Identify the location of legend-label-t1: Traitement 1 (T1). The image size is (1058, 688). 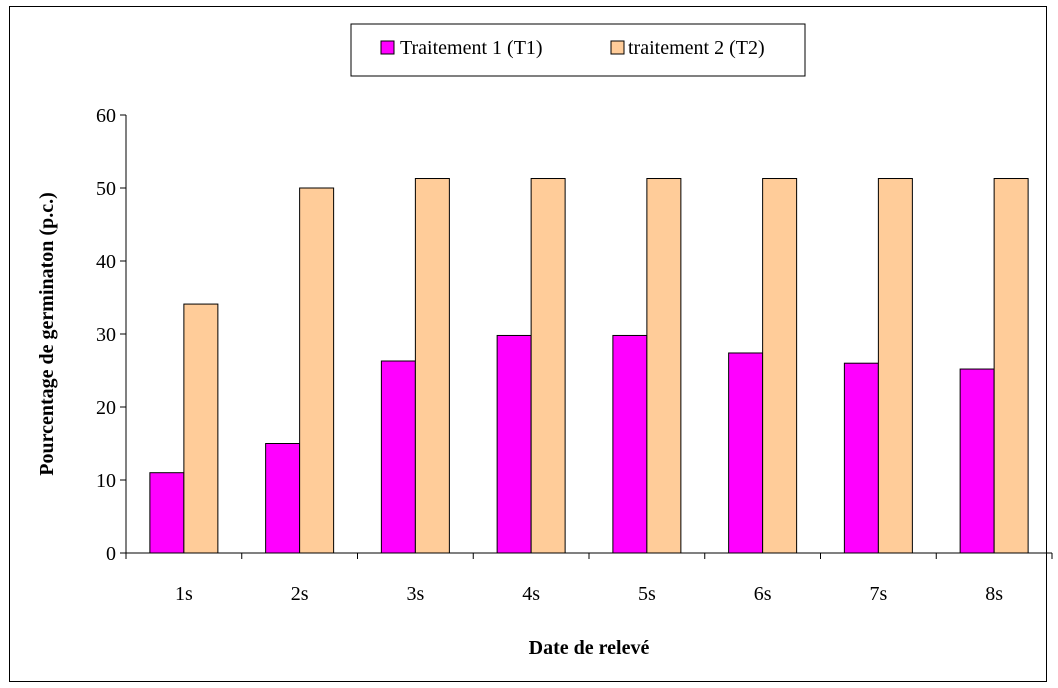
(471, 48).